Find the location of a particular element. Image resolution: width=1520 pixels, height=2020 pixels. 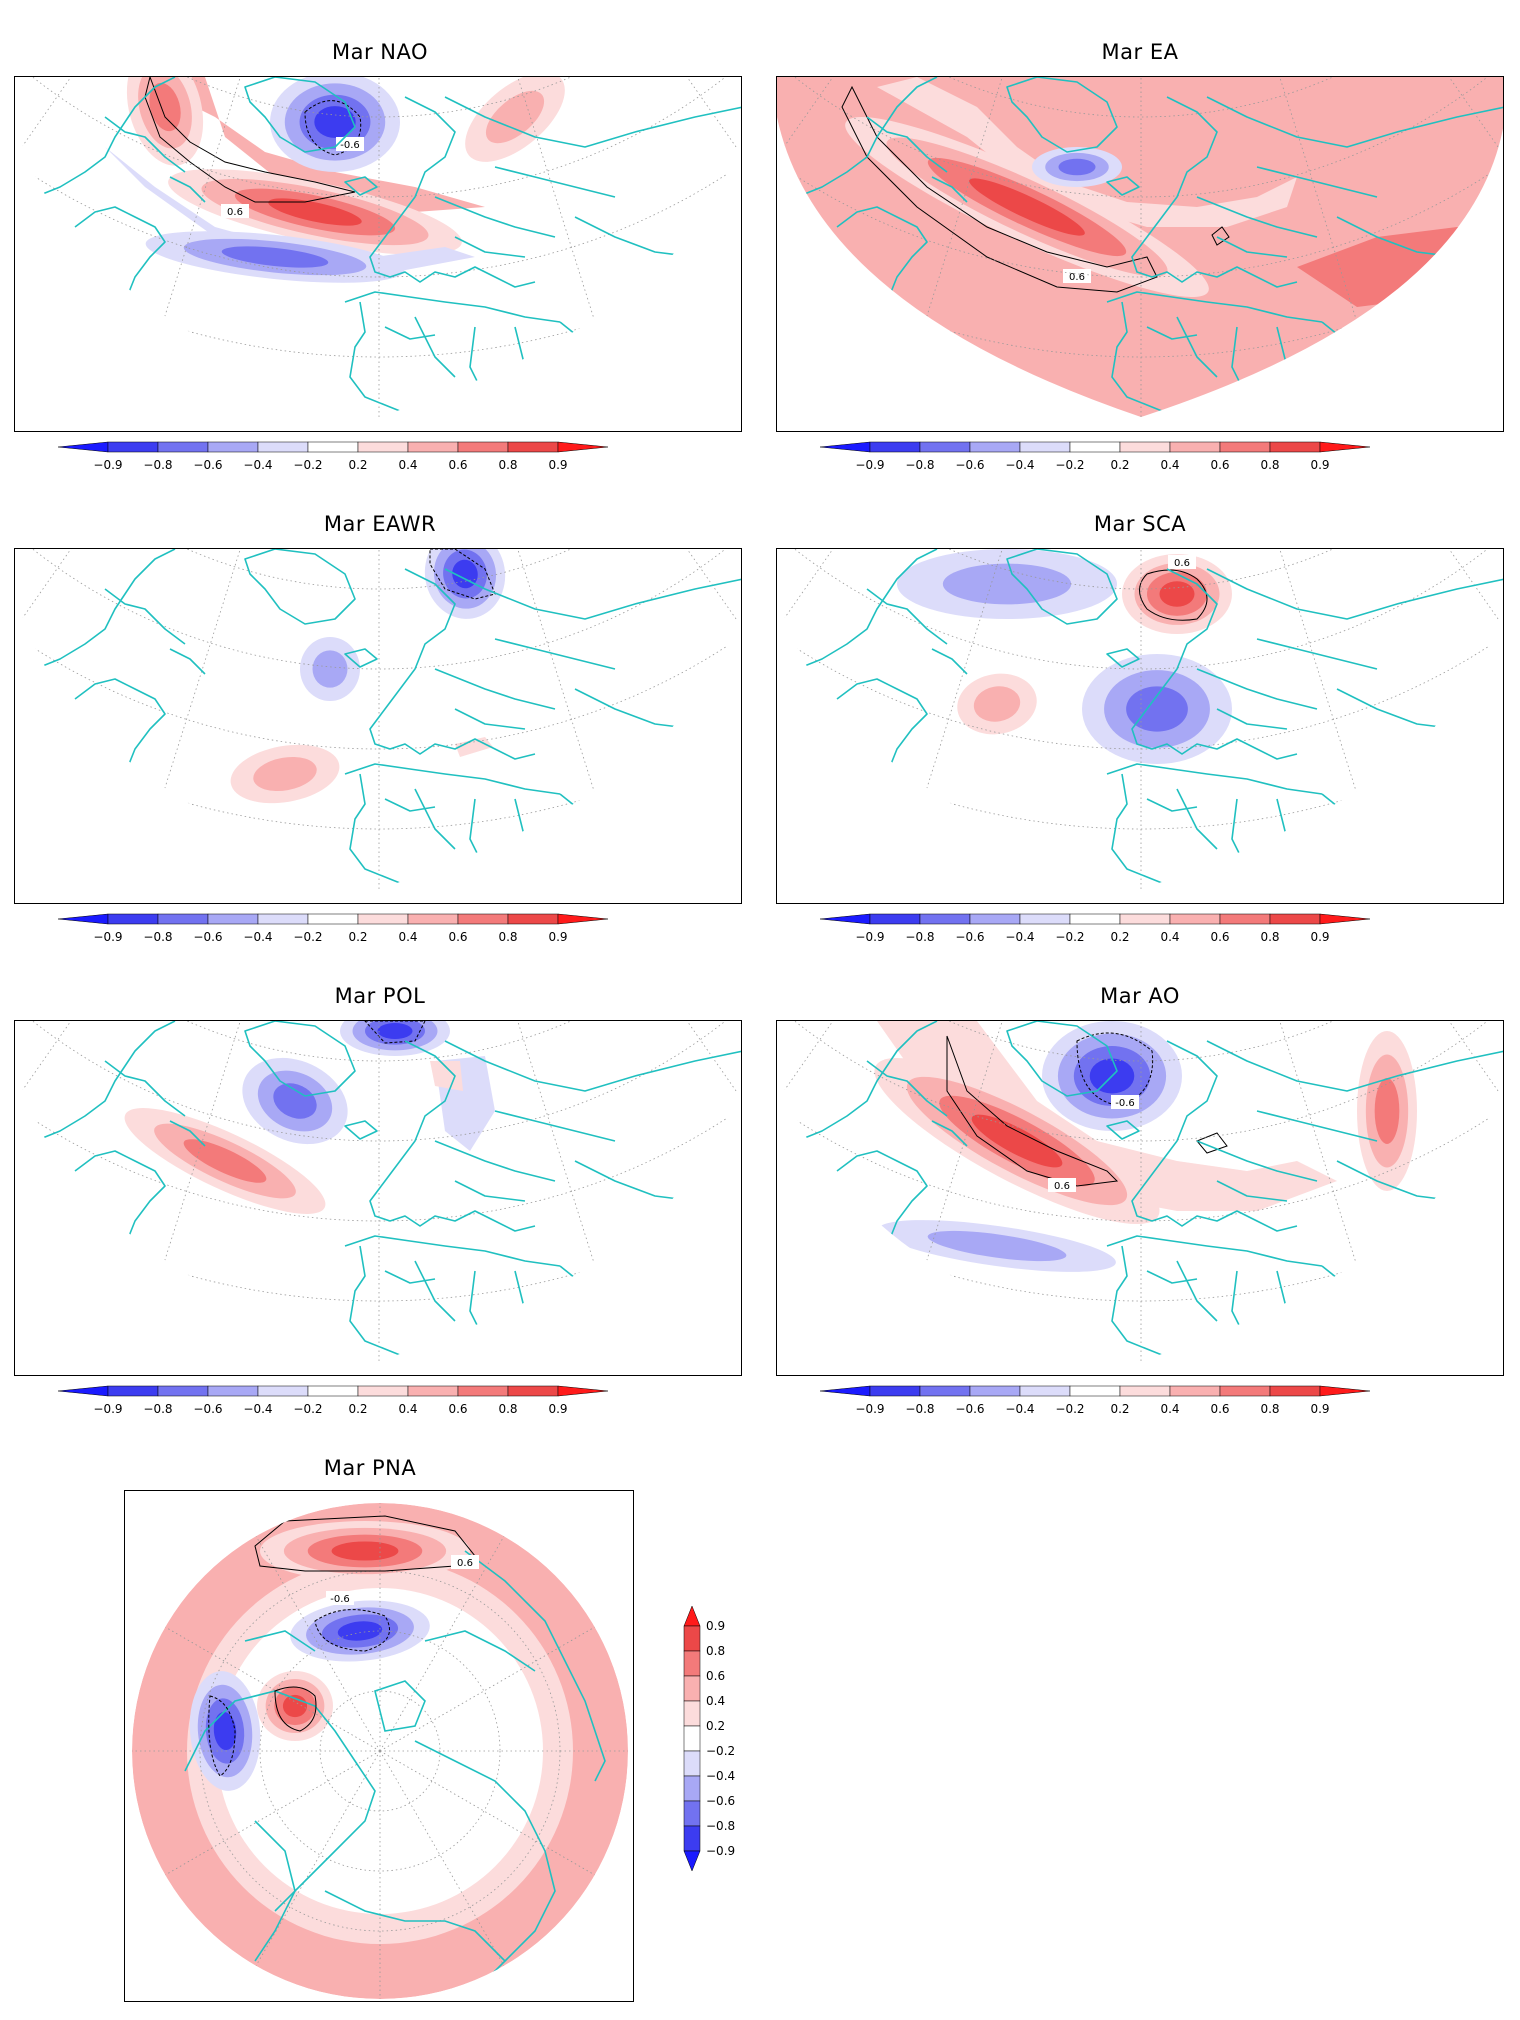

pol-neg-africa is located at coordinates (580, 1301).